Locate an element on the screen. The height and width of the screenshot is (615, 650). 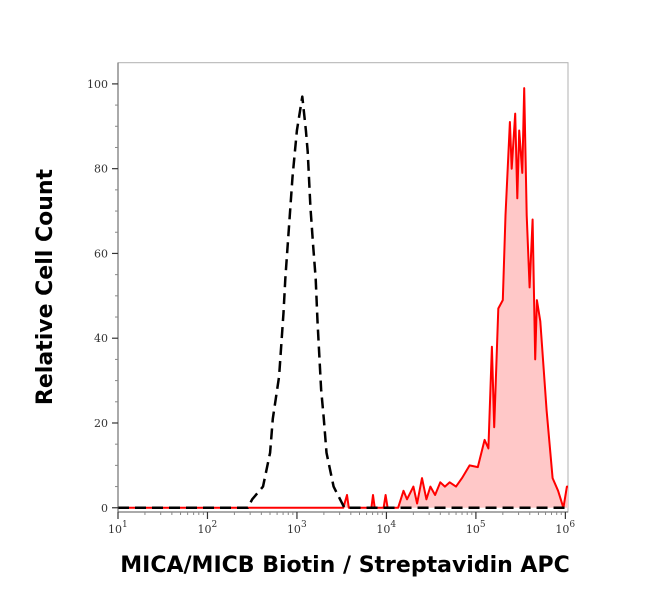
x-tick-label: 10² is located at coordinates (207, 528).